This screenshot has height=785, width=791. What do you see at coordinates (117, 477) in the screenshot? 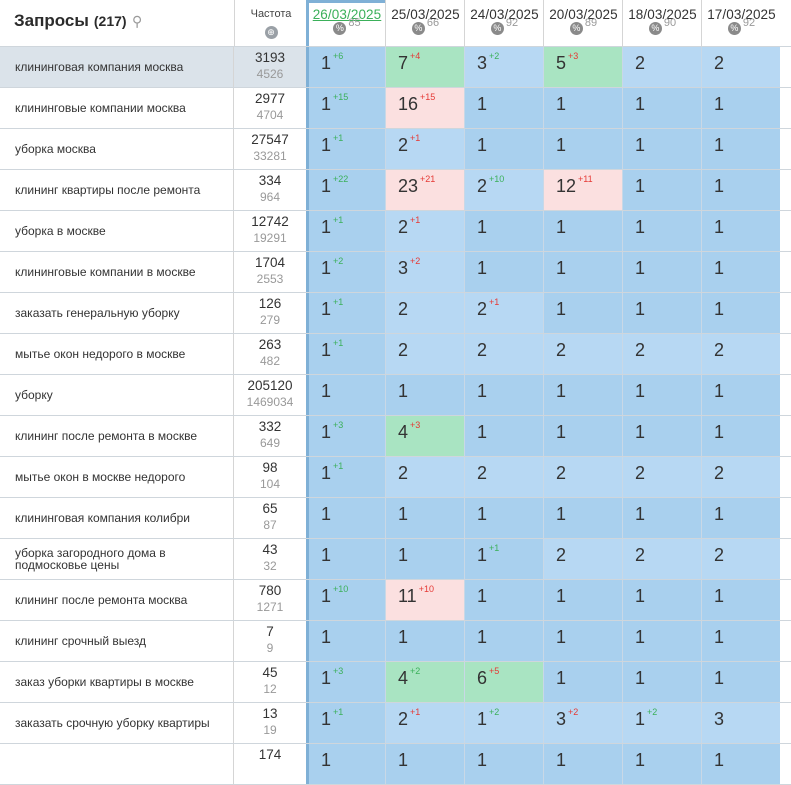
I see `query-cell: мытье окон в москве недорого` at bounding box center [117, 477].